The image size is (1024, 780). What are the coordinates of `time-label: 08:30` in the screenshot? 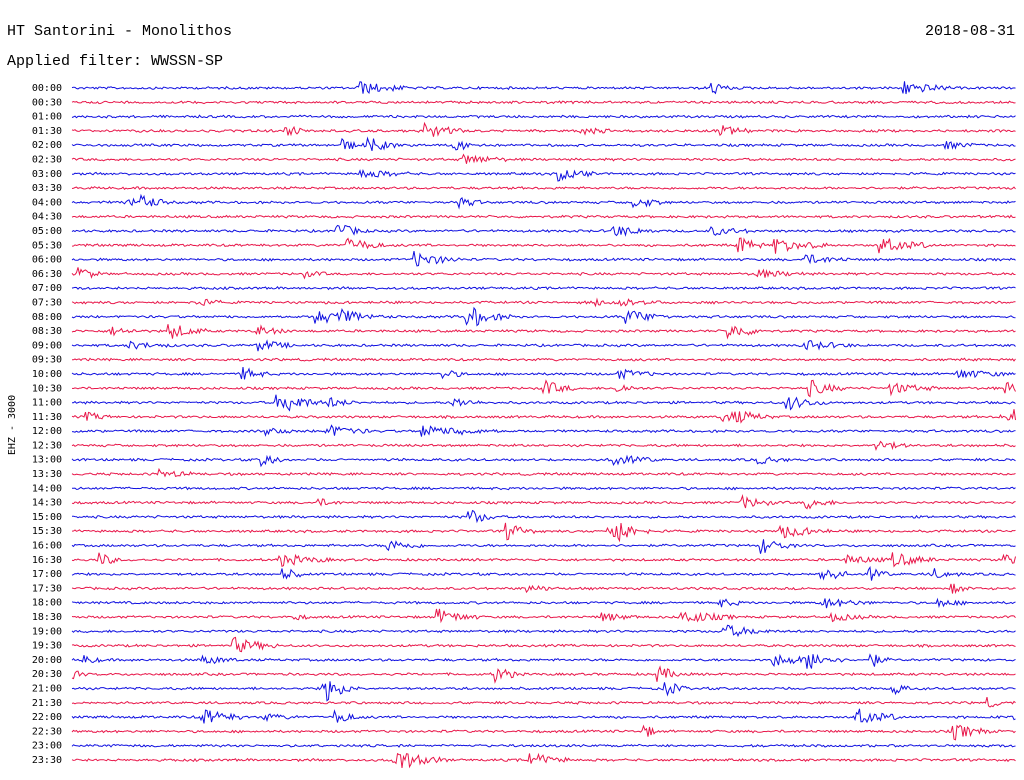 It's located at (47, 331).